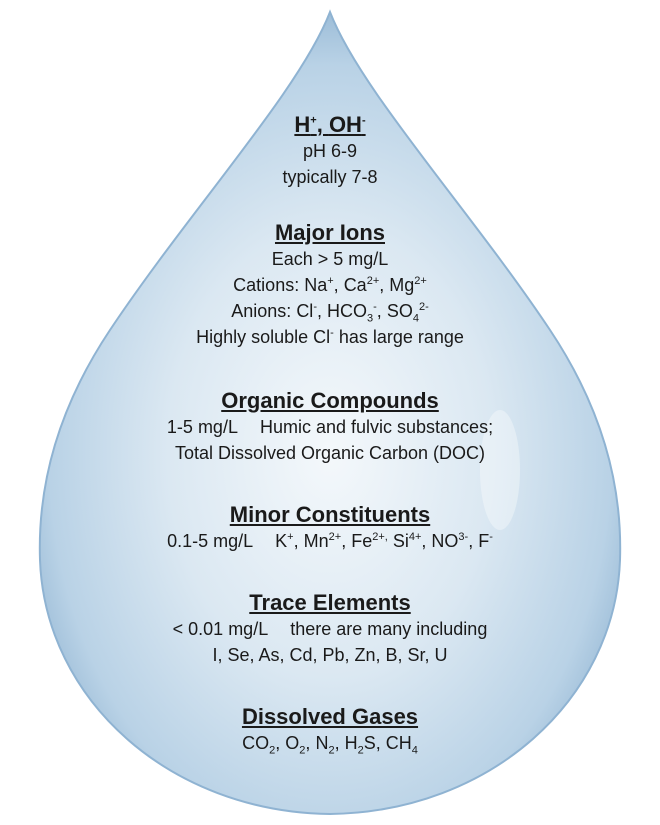 Image resolution: width=660 pixels, height=825 pixels. Describe the element at coordinates (330, 453) in the screenshot. I see `organic-doc: Total Dissolved Organic Carbon (DOC)` at that location.